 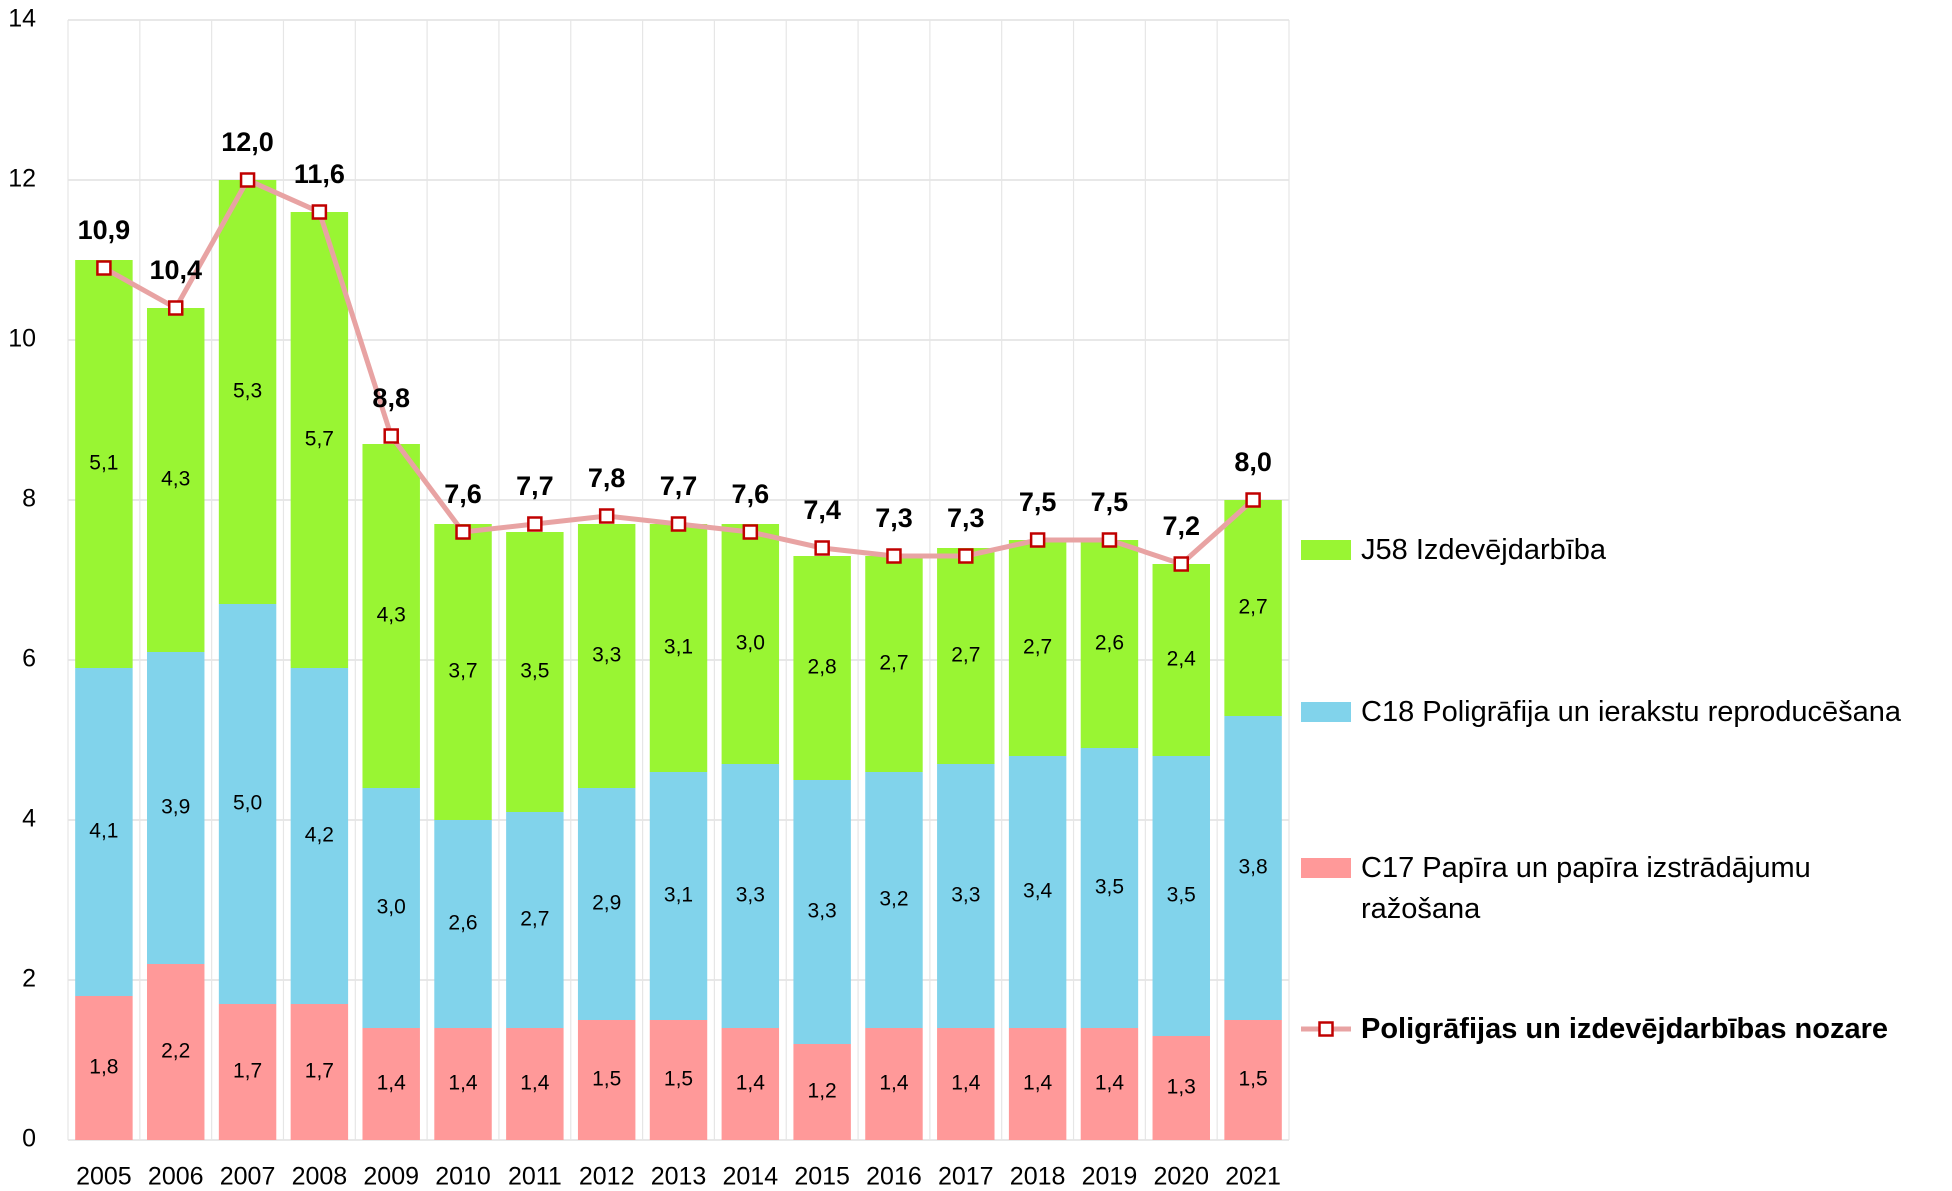 I want to click on bar-value-label: 1,2, so click(x=822, y=1091).